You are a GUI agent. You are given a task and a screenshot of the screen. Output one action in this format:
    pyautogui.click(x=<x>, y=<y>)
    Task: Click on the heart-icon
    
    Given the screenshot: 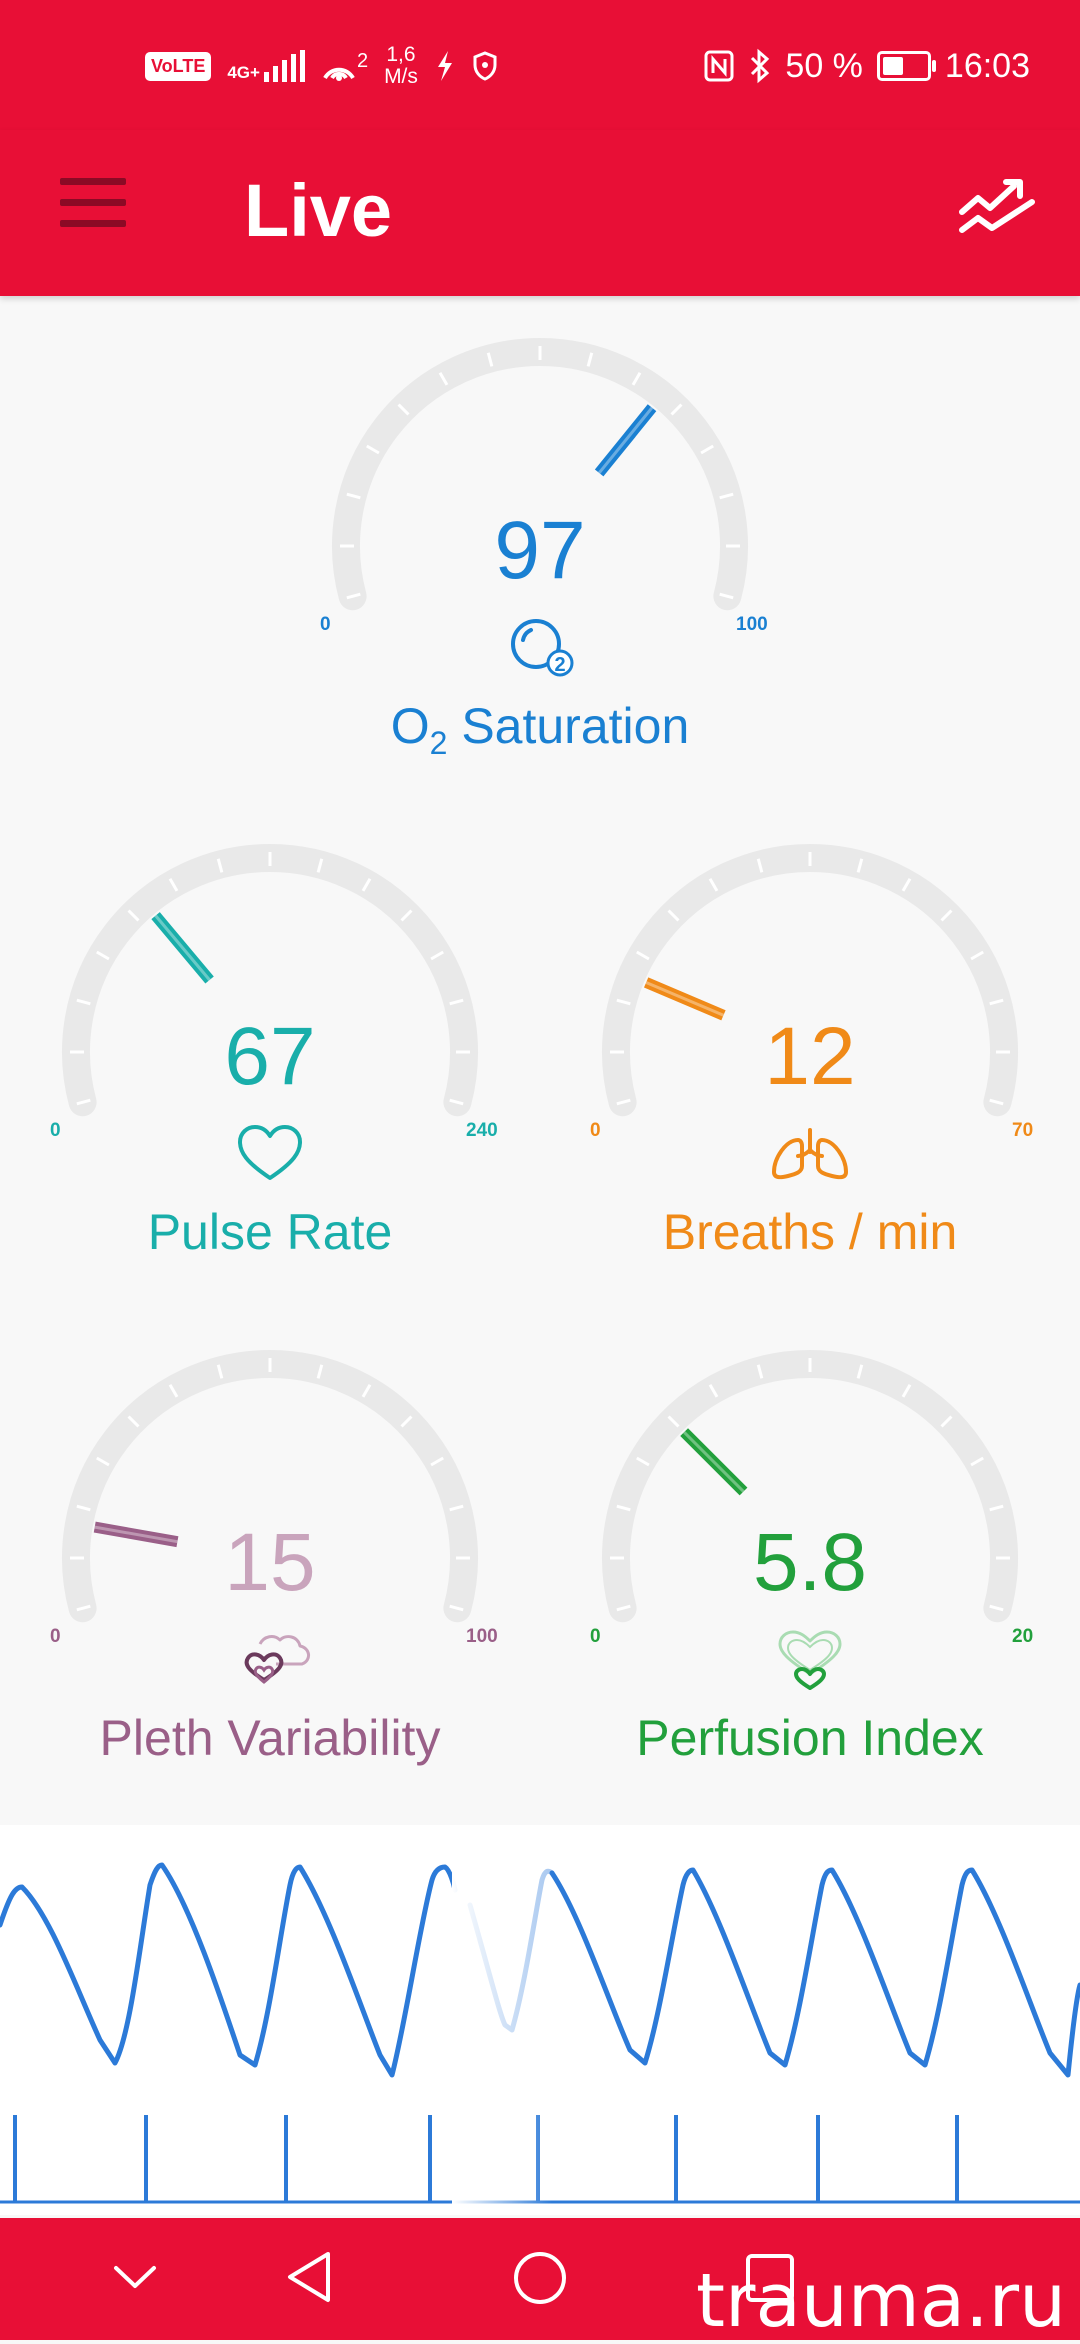 What is the action you would take?
    pyautogui.click(x=270, y=1152)
    